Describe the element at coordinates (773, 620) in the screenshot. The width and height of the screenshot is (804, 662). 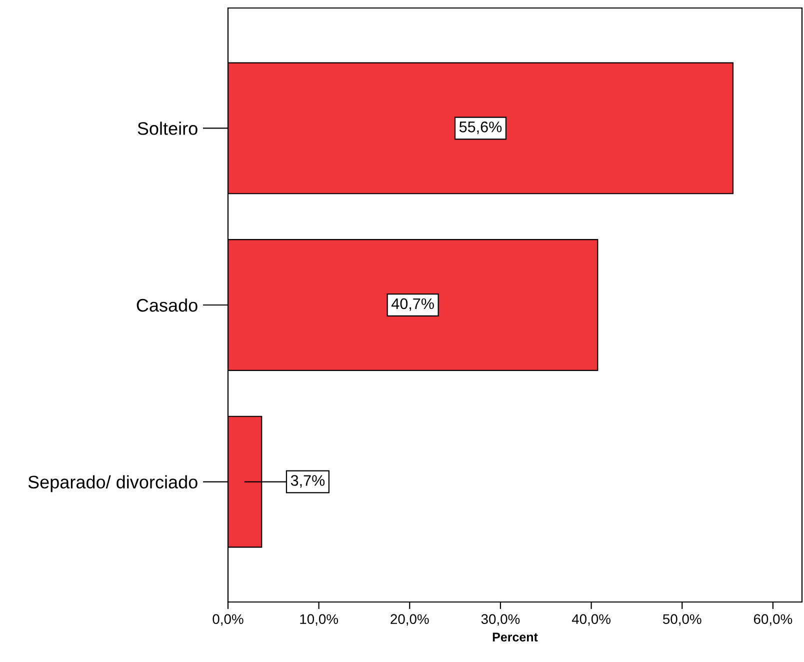
I see `x-tick-label: 60,0%` at that location.